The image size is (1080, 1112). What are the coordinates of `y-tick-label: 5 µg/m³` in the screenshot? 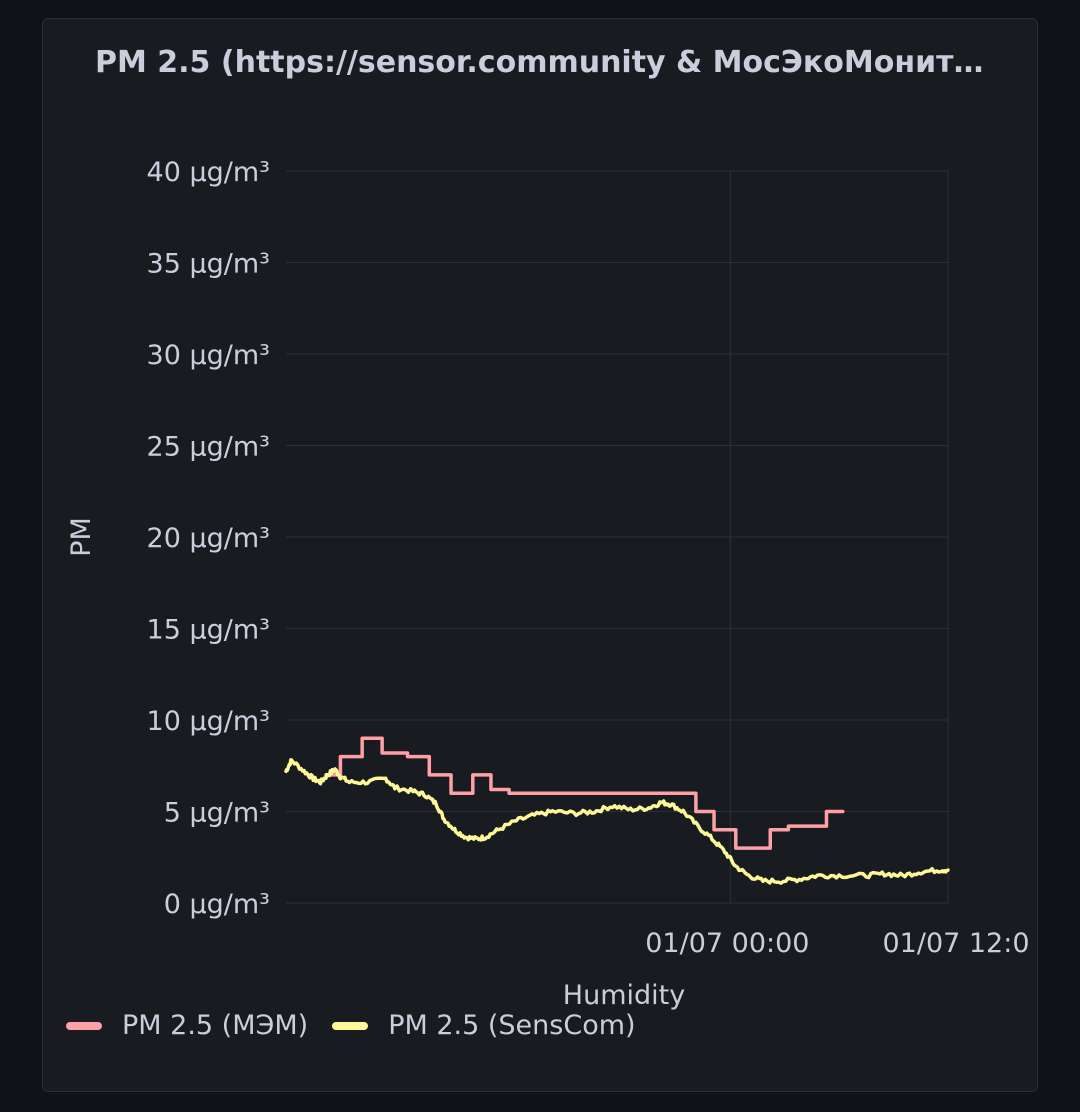 It's located at (217, 813).